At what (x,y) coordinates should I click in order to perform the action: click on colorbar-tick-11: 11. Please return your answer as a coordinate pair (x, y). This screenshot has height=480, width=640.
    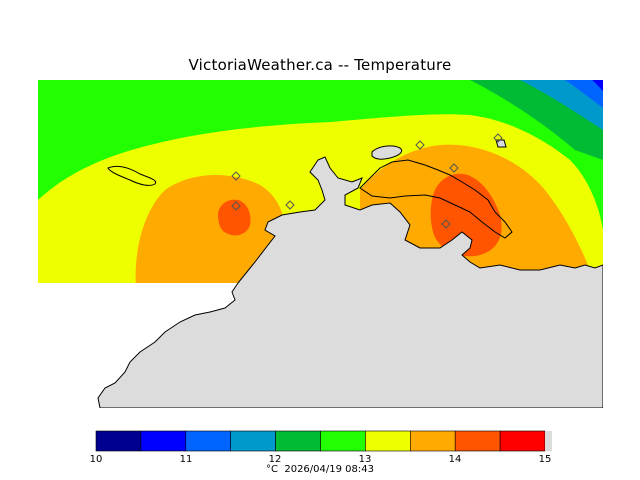
    Looking at the image, I should click on (186, 459).